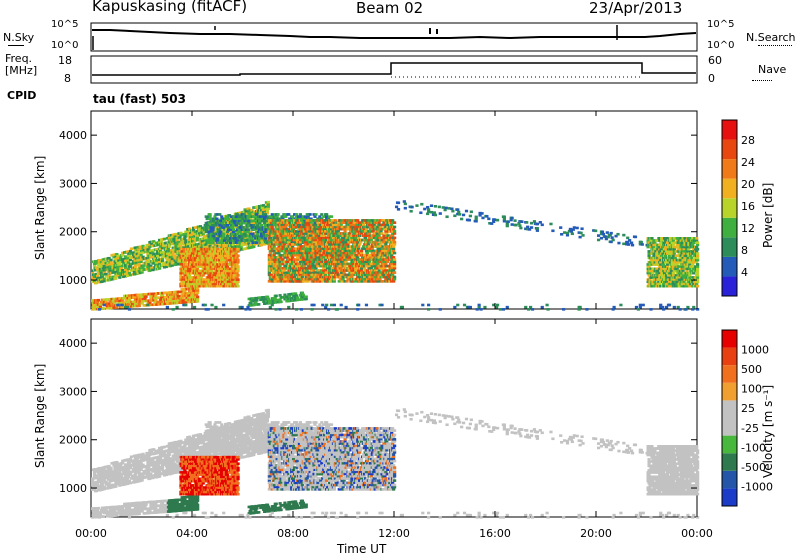 The width and height of the screenshot is (800, 554). What do you see at coordinates (775, 45) in the screenshot?
I see `nsearch-legend-line` at bounding box center [775, 45].